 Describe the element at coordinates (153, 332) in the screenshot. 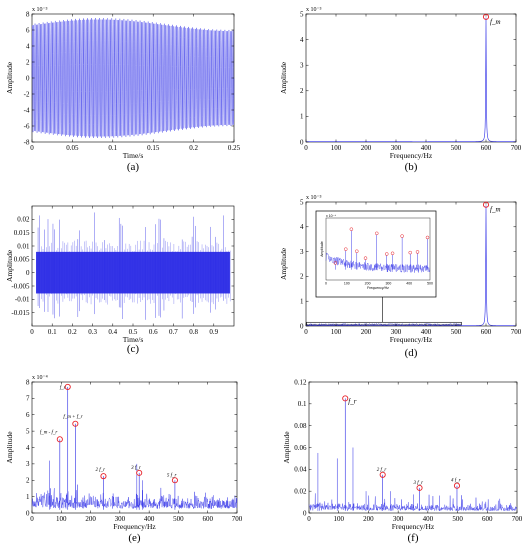

I see `x-tick-label: 0.6` at that location.